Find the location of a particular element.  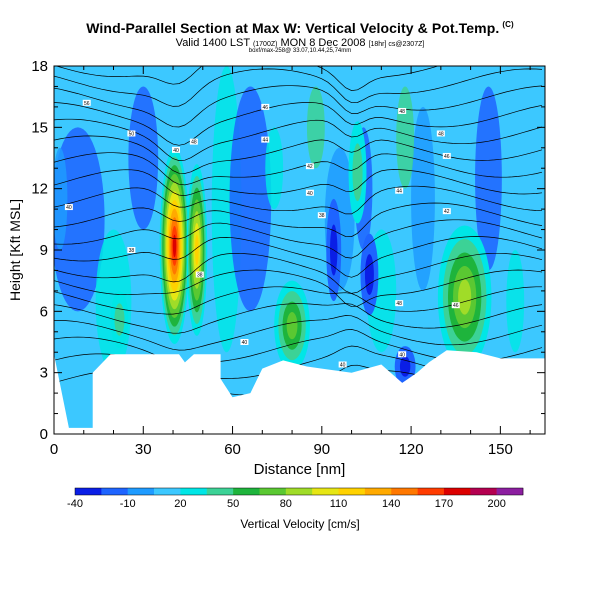

valid-date: MON 8 Dec 2008 is located at coordinates (323, 43).